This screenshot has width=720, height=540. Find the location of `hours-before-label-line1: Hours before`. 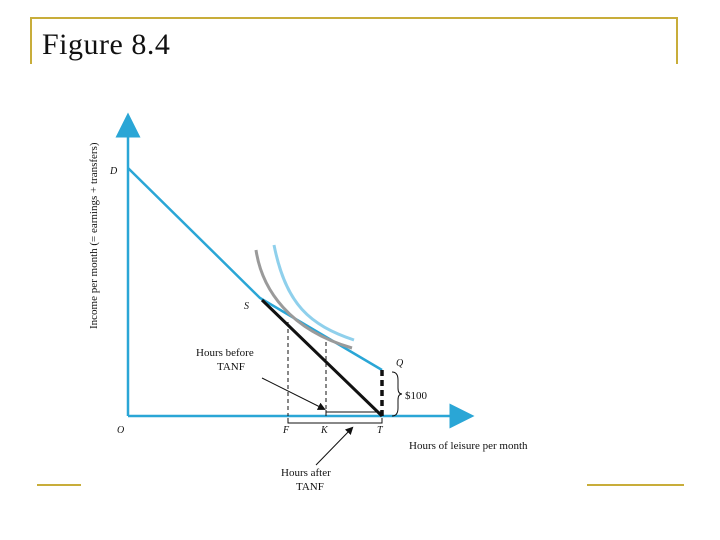

hours-before-label-line1: Hours before is located at coordinates (225, 353).